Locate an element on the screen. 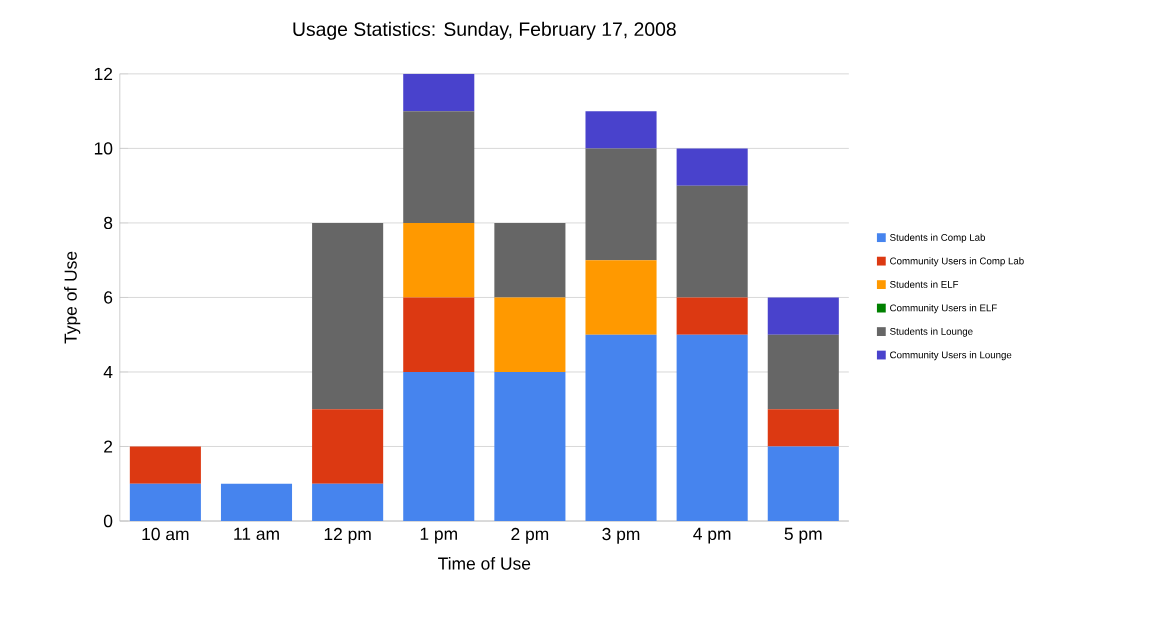 The width and height of the screenshot is (1158, 622). x-tick-label: 3 pm is located at coordinates (621, 535).